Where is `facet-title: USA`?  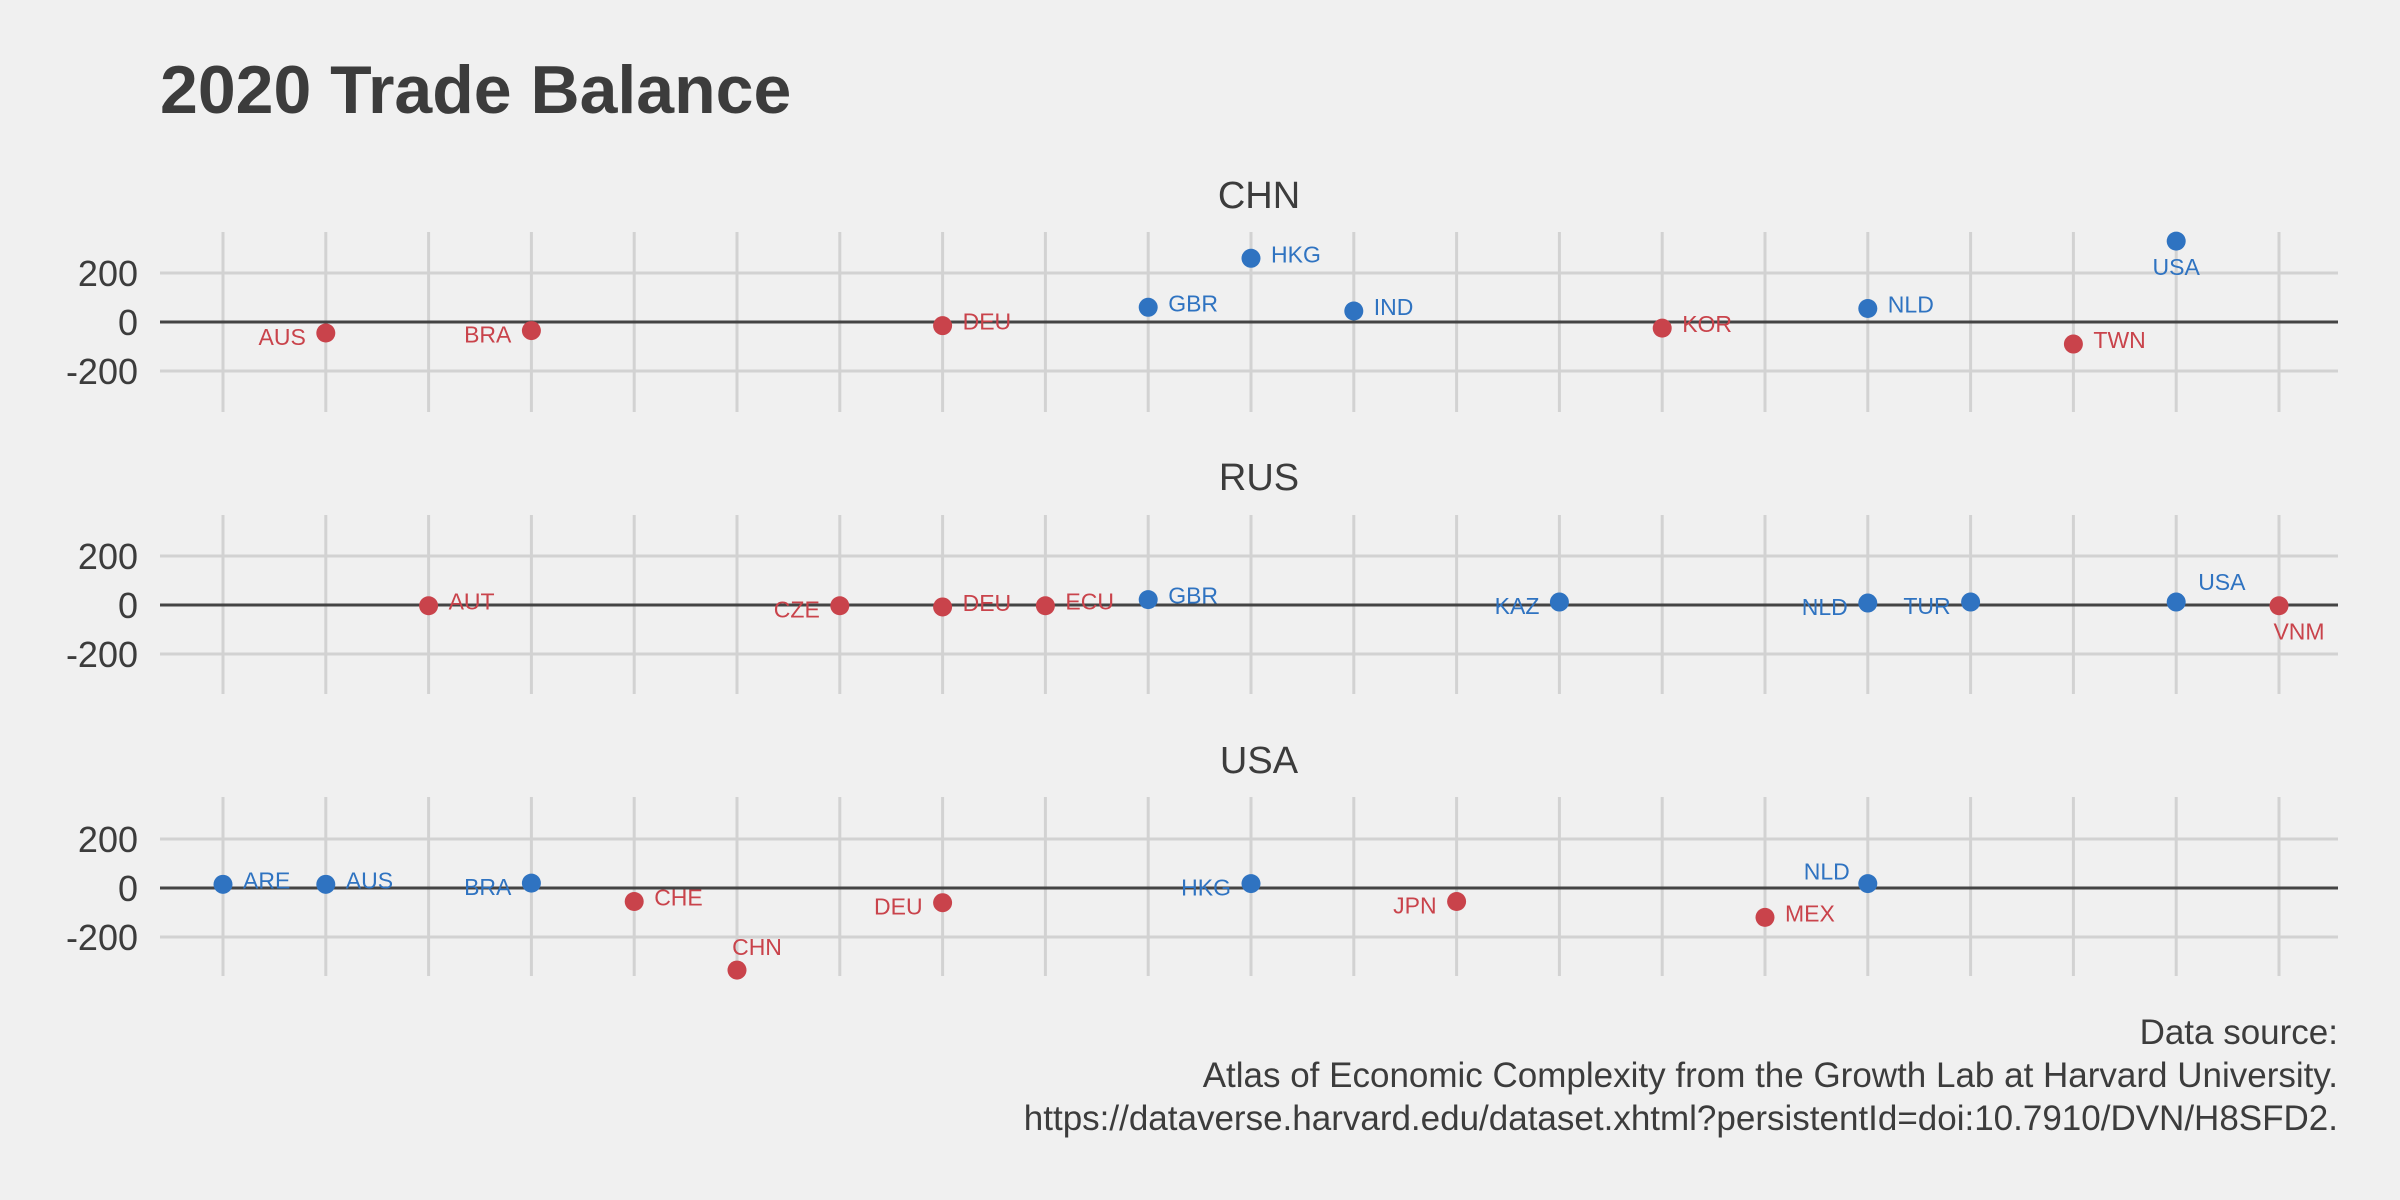 facet-title: USA is located at coordinates (1259, 761).